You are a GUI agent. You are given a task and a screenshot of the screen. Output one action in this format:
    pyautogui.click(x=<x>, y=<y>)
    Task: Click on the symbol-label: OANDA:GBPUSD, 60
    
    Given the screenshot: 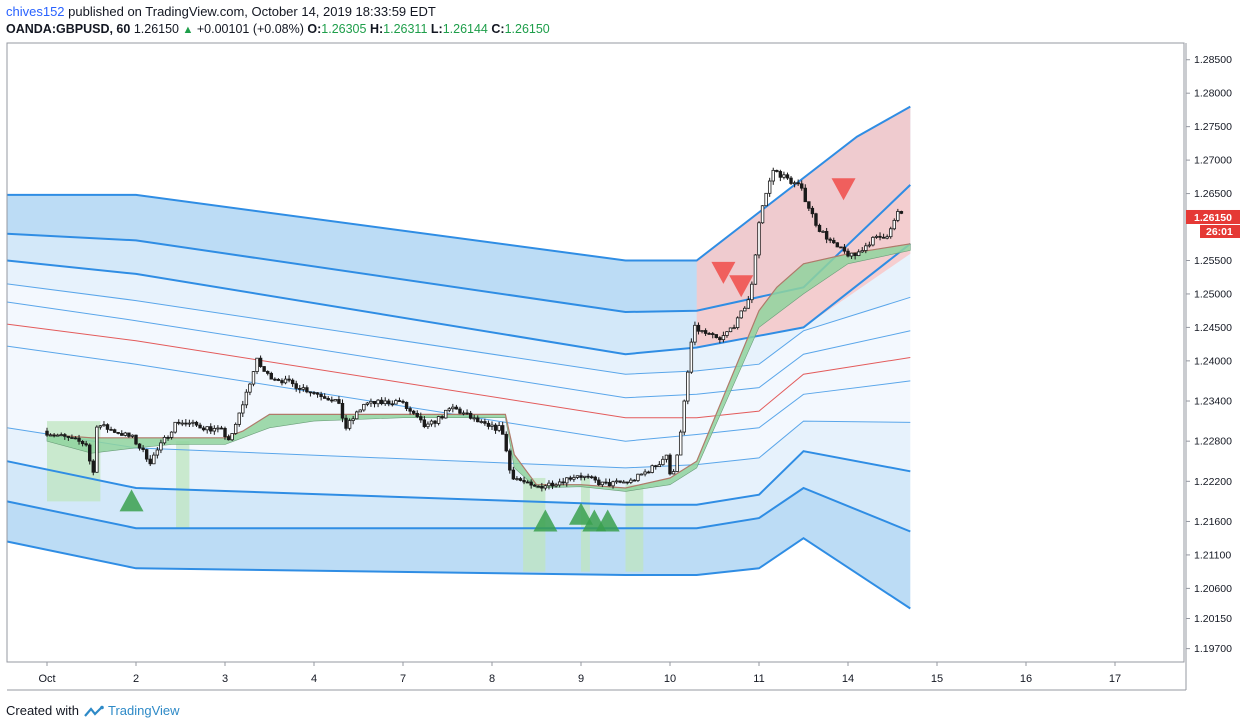 What is the action you would take?
    pyautogui.click(x=68, y=29)
    